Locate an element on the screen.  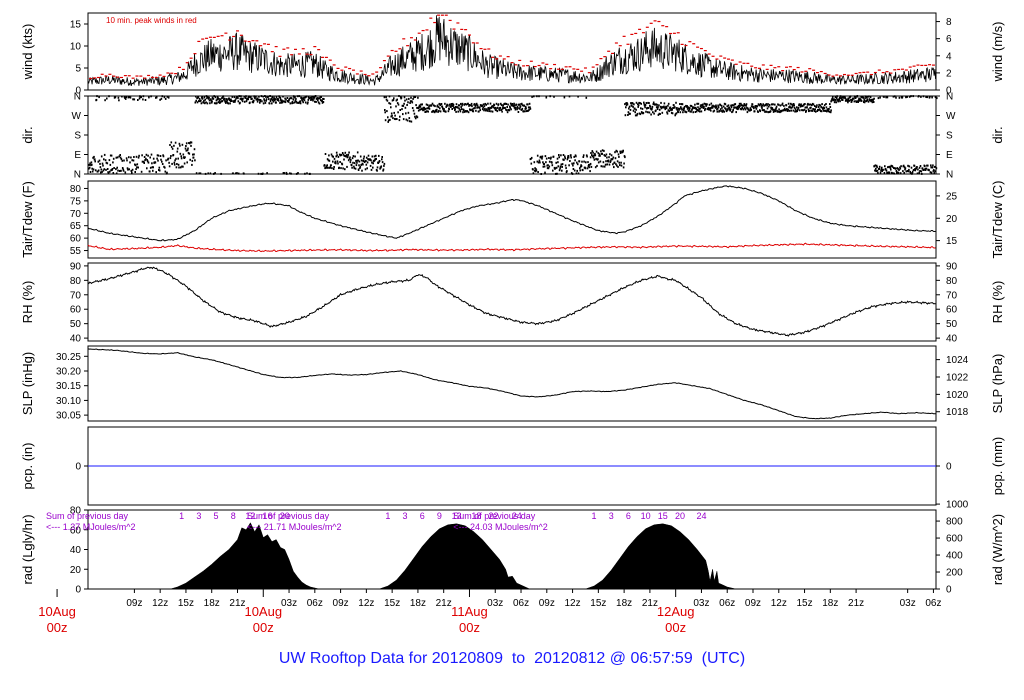
rh-right-tick-label: 70 is located at coordinates (952, 295).